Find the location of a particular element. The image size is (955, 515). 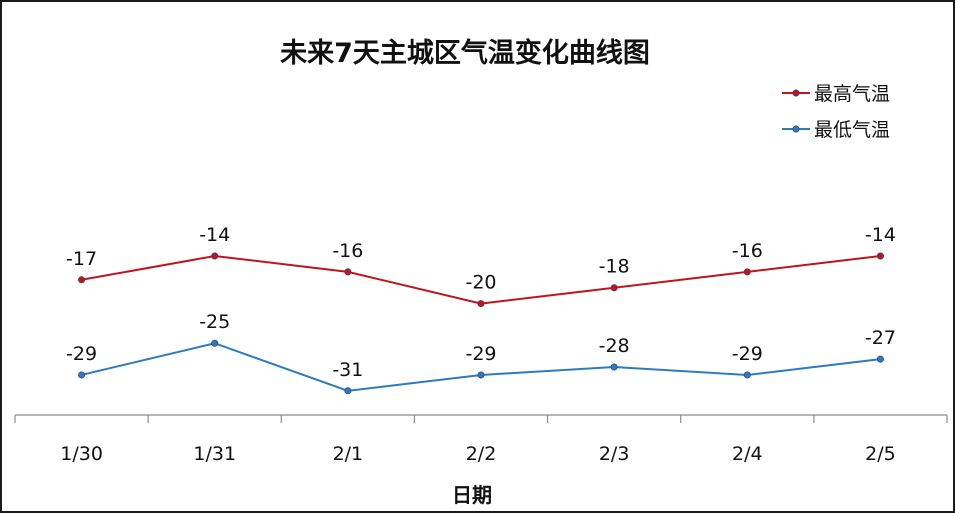

x-tick-label: 2/5 is located at coordinates (880, 454).